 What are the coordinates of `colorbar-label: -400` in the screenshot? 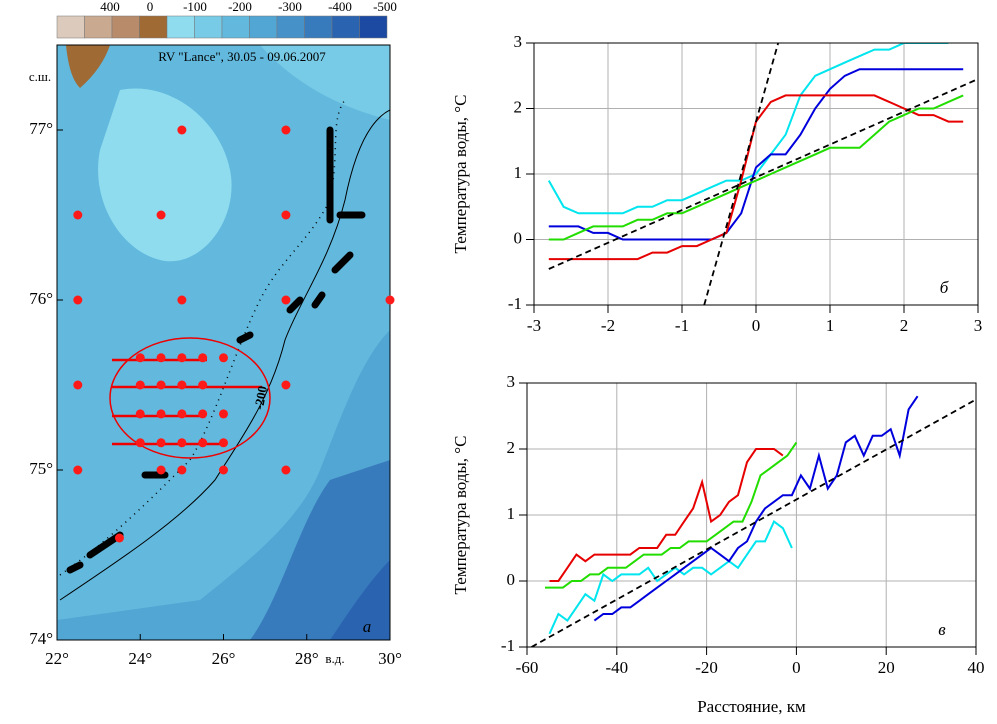 It's located at (340, 7).